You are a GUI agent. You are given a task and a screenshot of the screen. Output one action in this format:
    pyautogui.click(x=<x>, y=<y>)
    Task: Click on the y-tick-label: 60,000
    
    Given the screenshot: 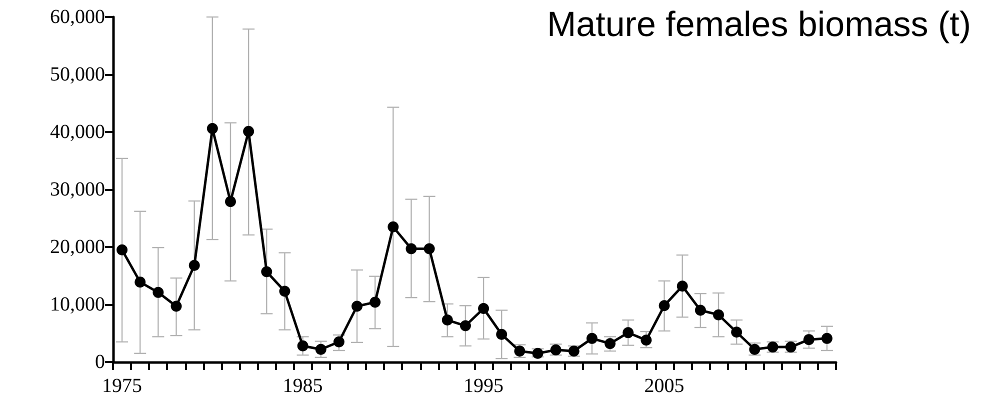 What is the action you would take?
    pyautogui.click(x=77, y=17)
    